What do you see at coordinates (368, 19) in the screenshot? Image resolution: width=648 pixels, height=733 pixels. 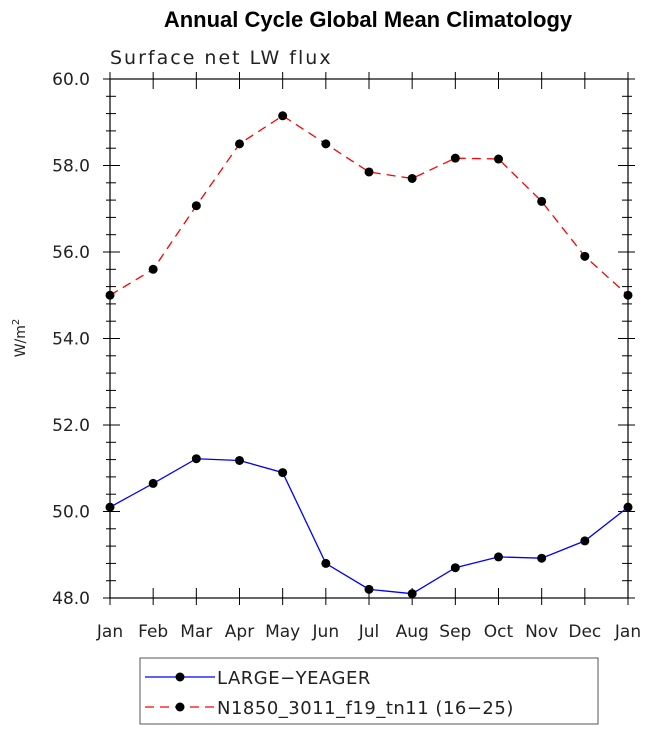 I see `chart-title: Annual Cycle Global Mean Climatology` at bounding box center [368, 19].